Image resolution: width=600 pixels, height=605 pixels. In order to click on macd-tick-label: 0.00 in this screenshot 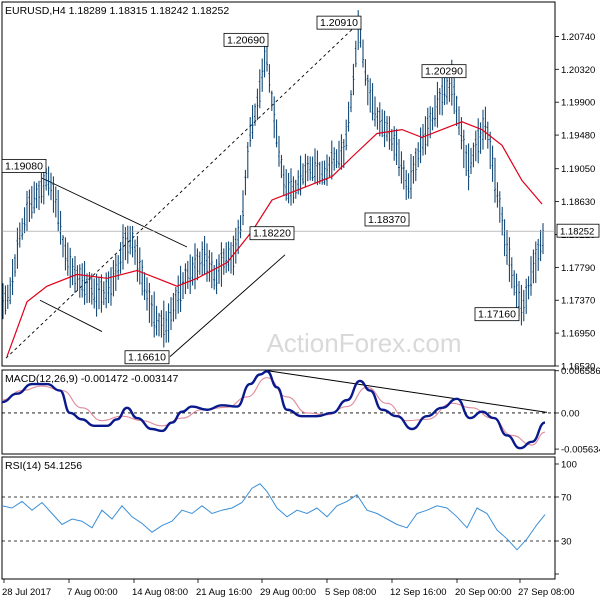, I will do `click(570, 413)`.